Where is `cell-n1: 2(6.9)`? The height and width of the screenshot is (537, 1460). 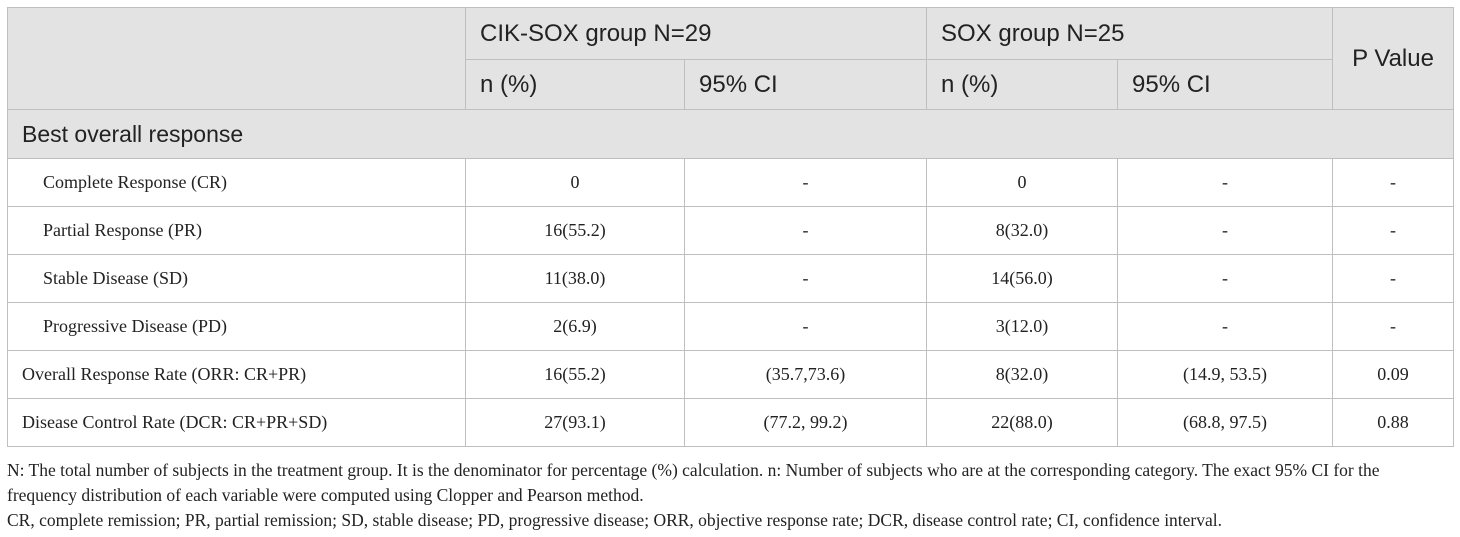
cell-n1: 2(6.9) is located at coordinates (575, 326).